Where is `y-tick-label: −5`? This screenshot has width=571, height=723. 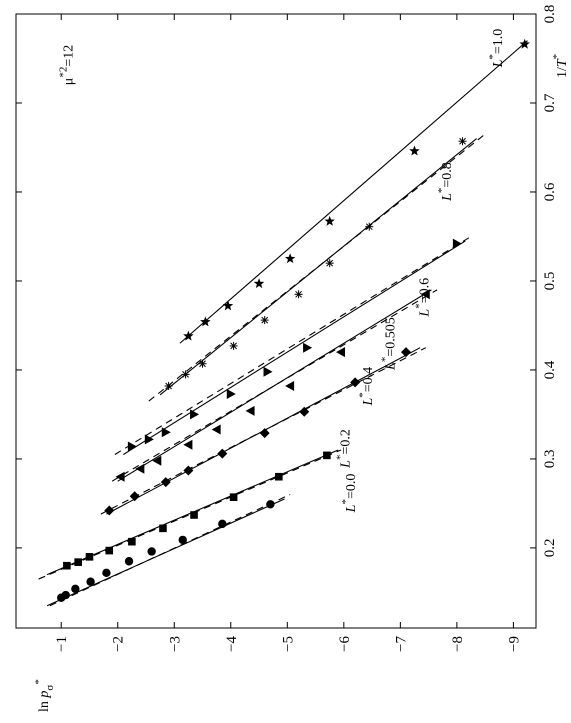 y-tick-label: −5 is located at coordinates (288, 644).